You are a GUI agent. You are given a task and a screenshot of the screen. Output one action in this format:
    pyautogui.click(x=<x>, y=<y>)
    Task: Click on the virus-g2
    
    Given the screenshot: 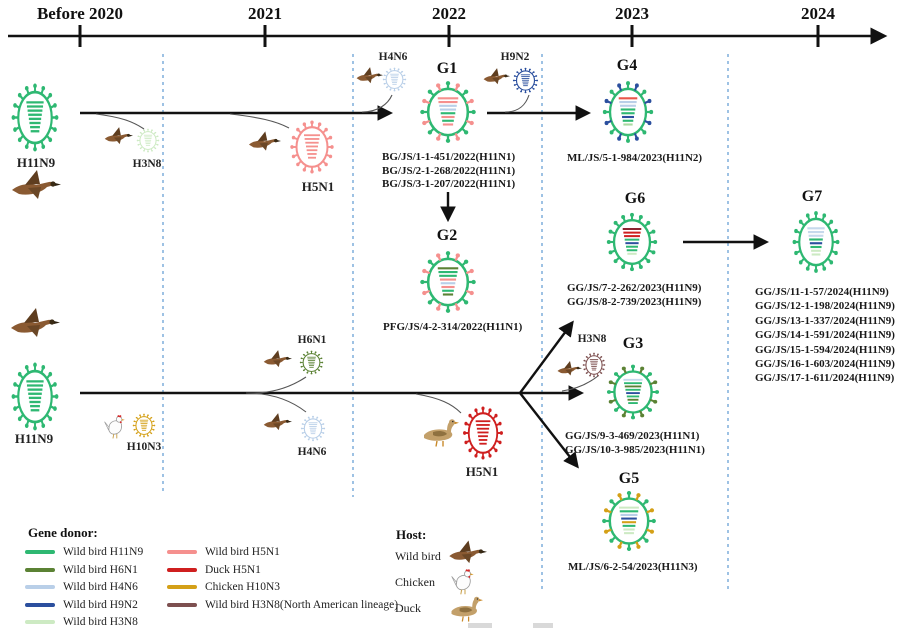 What is the action you would take?
    pyautogui.click(x=448, y=282)
    